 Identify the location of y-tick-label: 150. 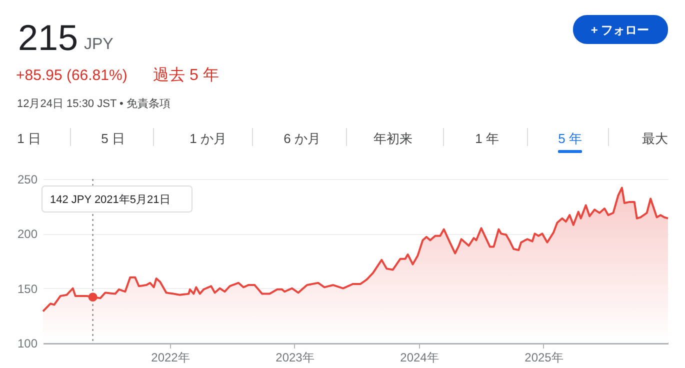
(27, 289).